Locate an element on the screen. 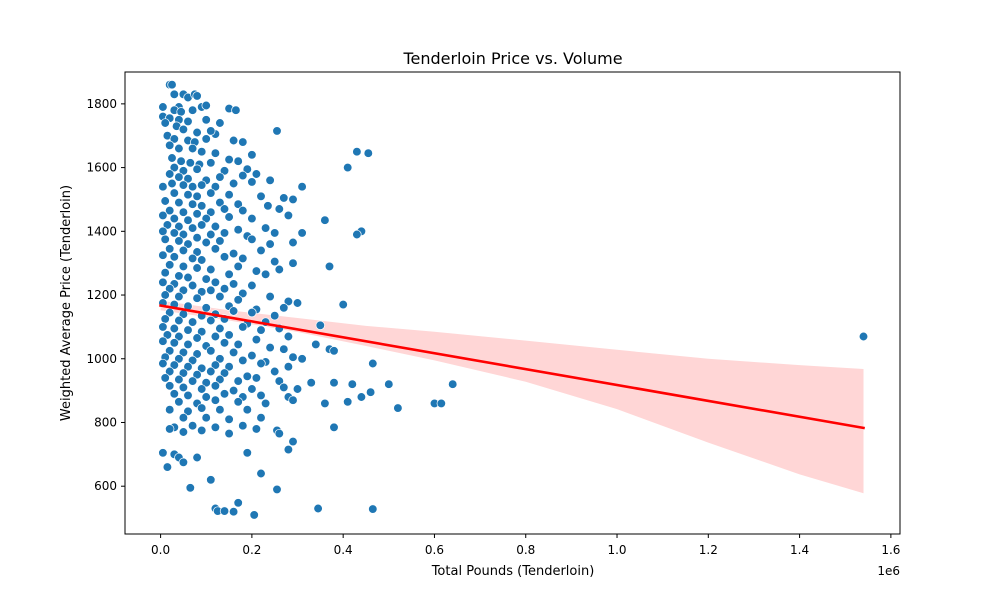  x-tick-label: 0.8 is located at coordinates (525, 550).